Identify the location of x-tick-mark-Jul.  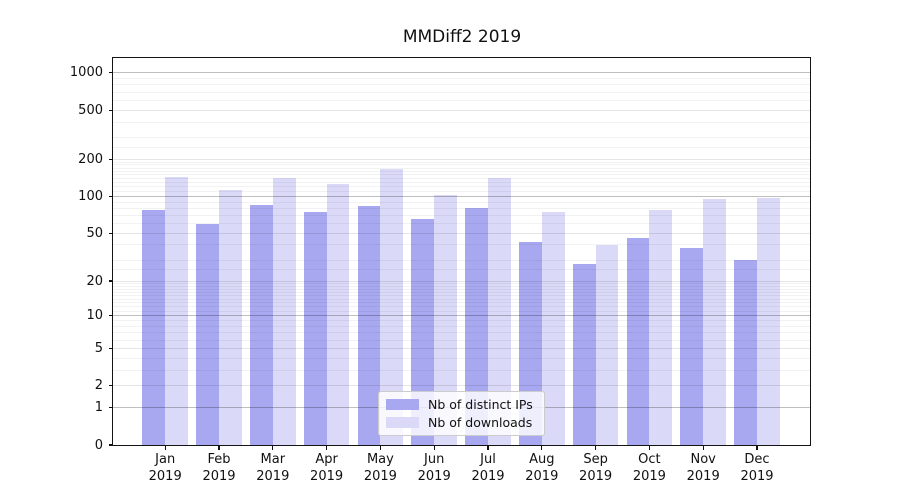
(488, 447).